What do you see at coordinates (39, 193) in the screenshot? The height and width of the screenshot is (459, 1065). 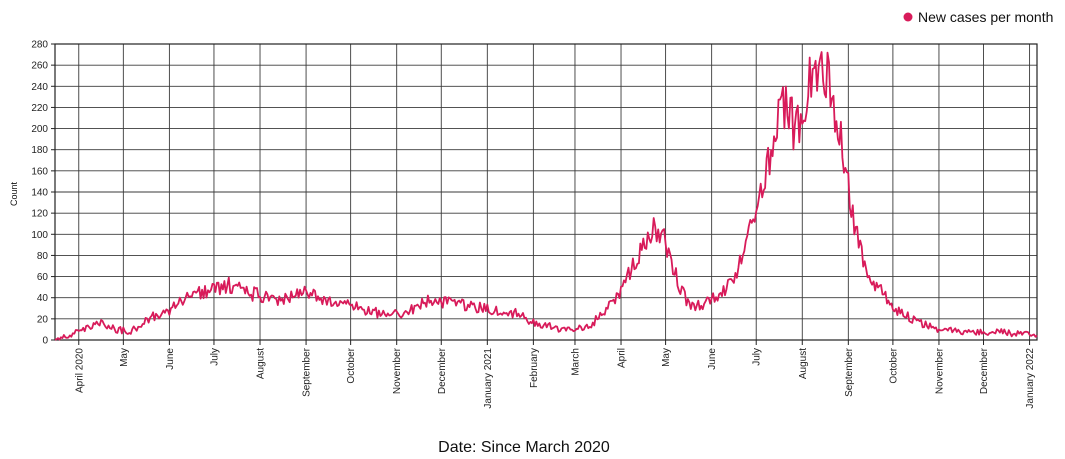 I see `y-tick-label: 140` at bounding box center [39, 193].